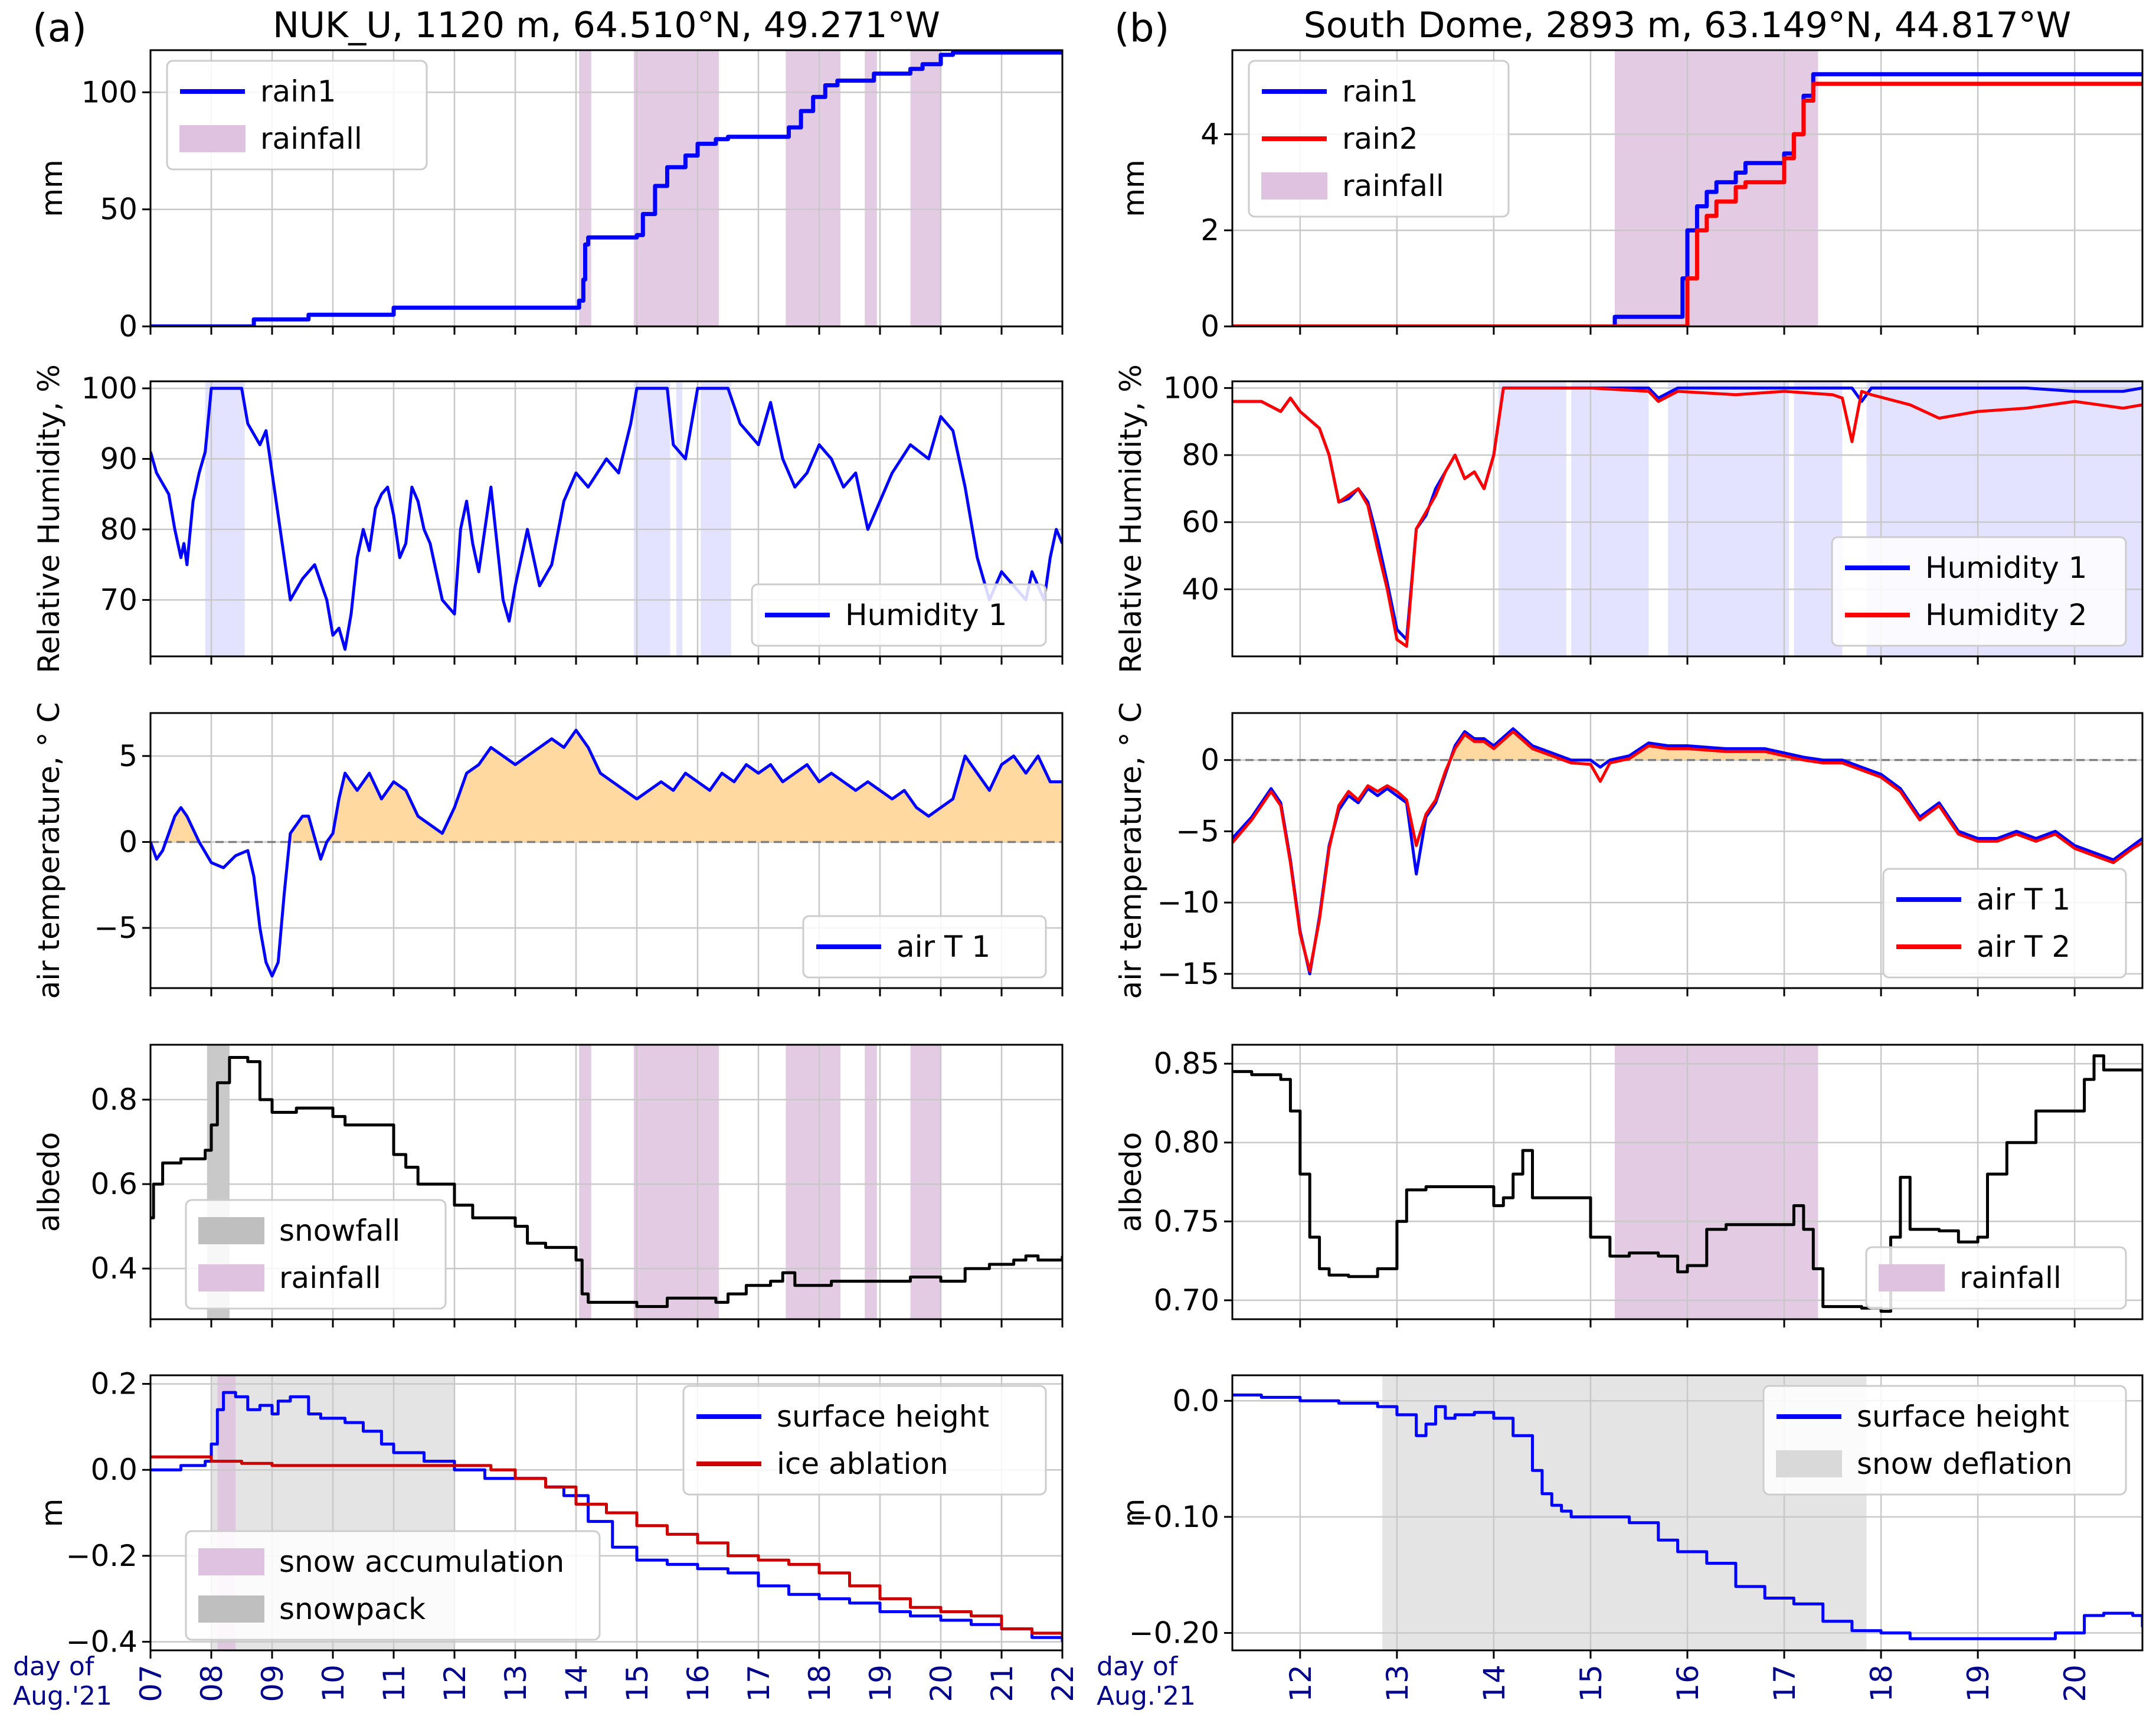 Image resolution: width=2156 pixels, height=1720 pixels. Describe the element at coordinates (151, 1683) in the screenshot. I see `x-tick-label: 07` at that location.